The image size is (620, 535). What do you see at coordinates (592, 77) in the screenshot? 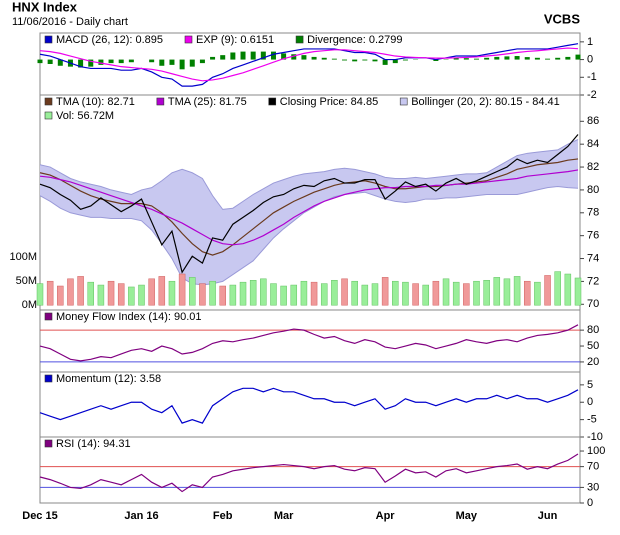
I see `y-tick-label: -1` at bounding box center [592, 77].